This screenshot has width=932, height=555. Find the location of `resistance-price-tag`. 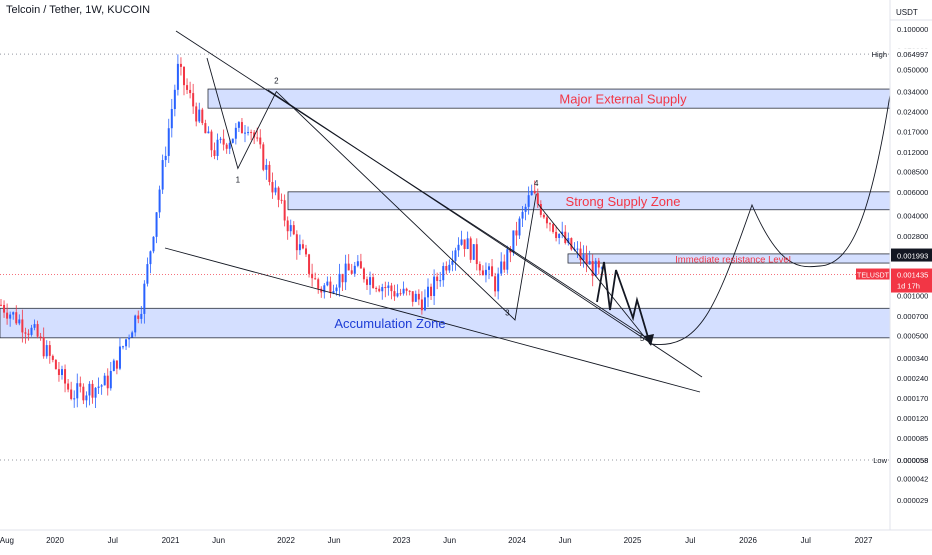

resistance-price-tag is located at coordinates (911, 255).